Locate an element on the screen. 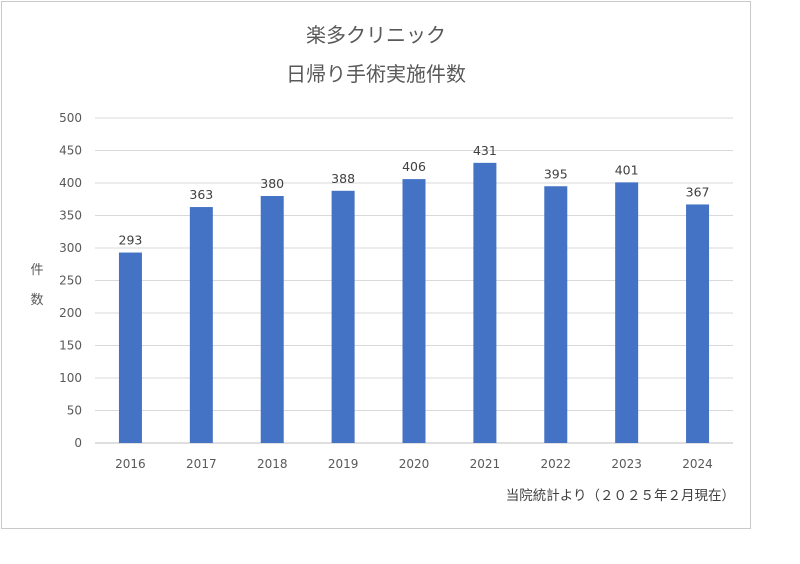 The width and height of the screenshot is (800, 564). chart-subtitle: 日帰り手術実施件数 is located at coordinates (376, 74).